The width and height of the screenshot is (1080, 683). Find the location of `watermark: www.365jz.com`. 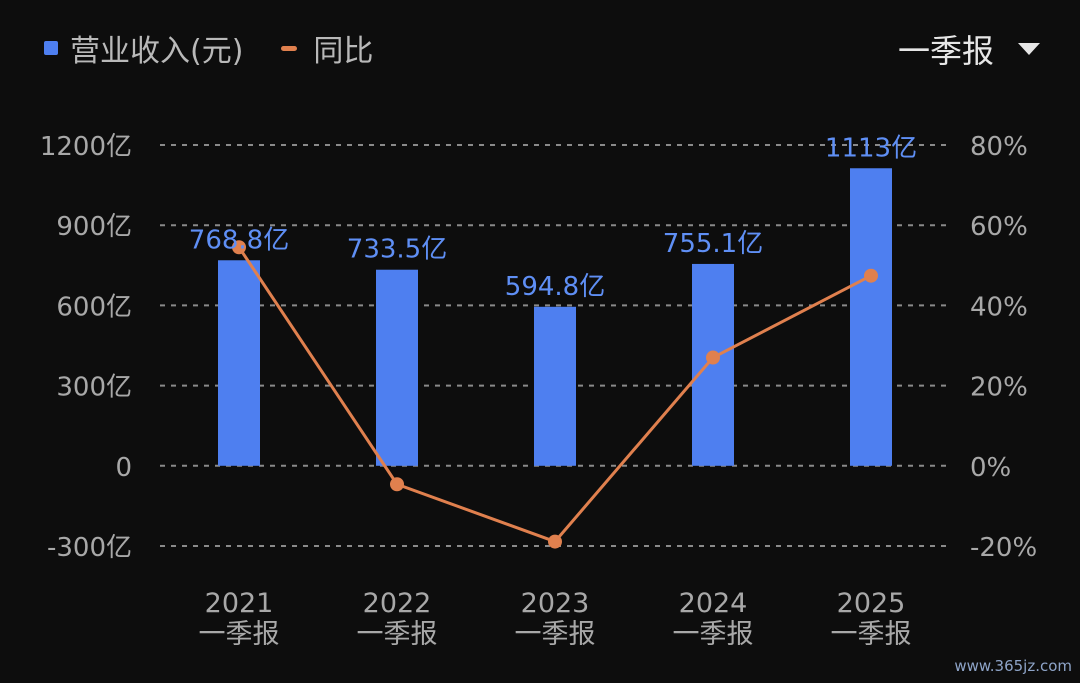

watermark: www.365jz.com is located at coordinates (1013, 666).